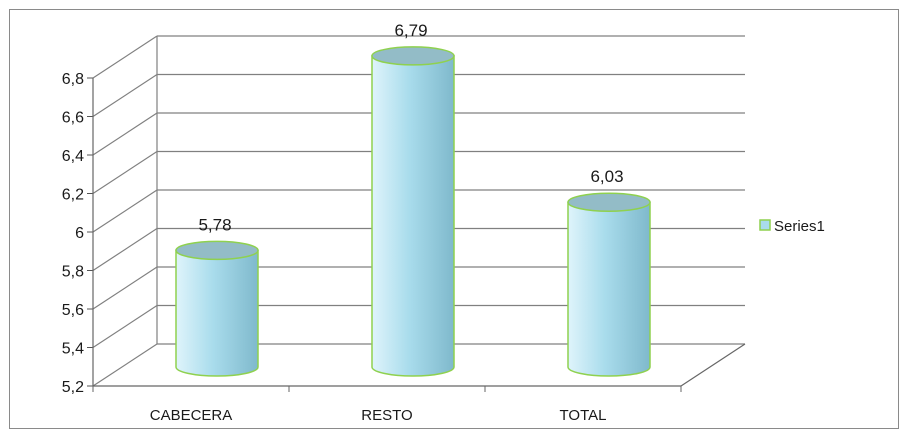 This screenshot has height=433, width=903. Describe the element at coordinates (73, 118) in the screenshot. I see `y-tick-label: 6,6` at that location.